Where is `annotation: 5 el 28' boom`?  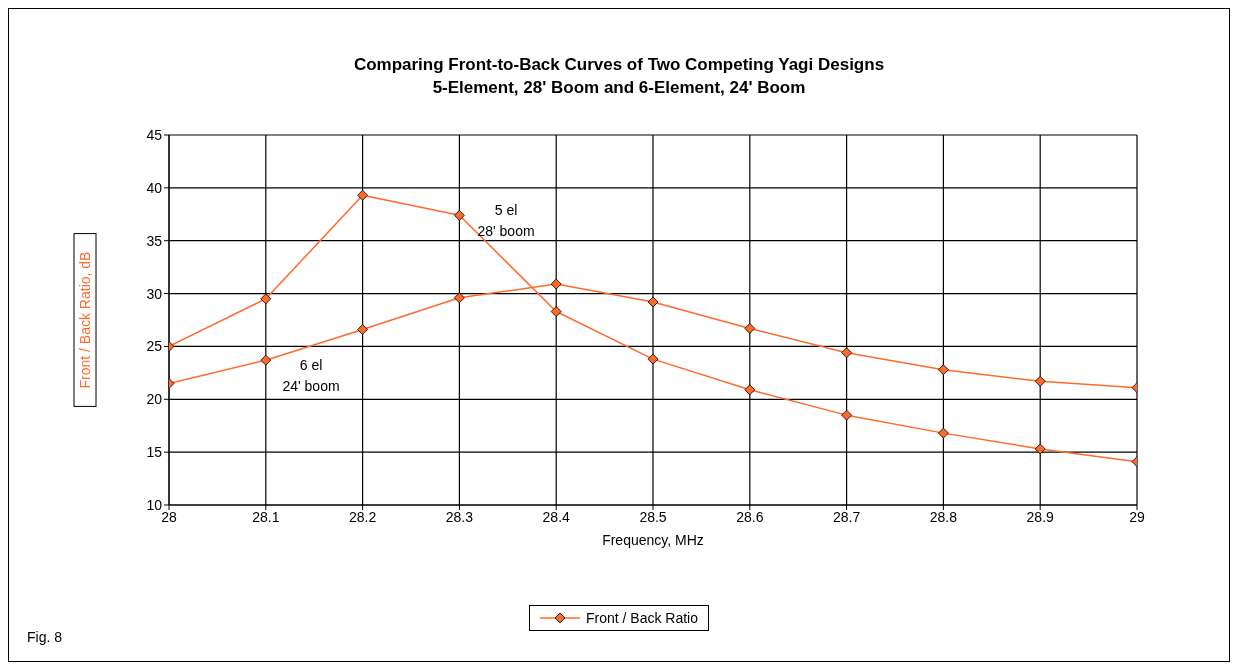
annotation: 5 el 28' boom is located at coordinates (506, 221).